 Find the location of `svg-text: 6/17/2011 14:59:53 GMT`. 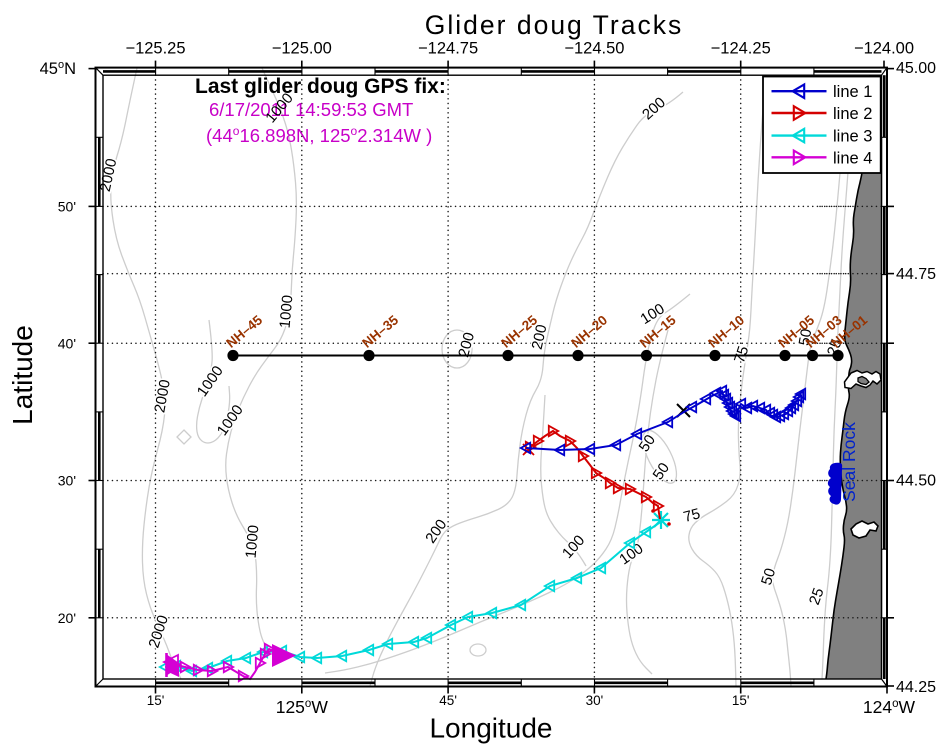

svg-text: 6/17/2011 14:59:53 GMT is located at coordinates (311, 109).